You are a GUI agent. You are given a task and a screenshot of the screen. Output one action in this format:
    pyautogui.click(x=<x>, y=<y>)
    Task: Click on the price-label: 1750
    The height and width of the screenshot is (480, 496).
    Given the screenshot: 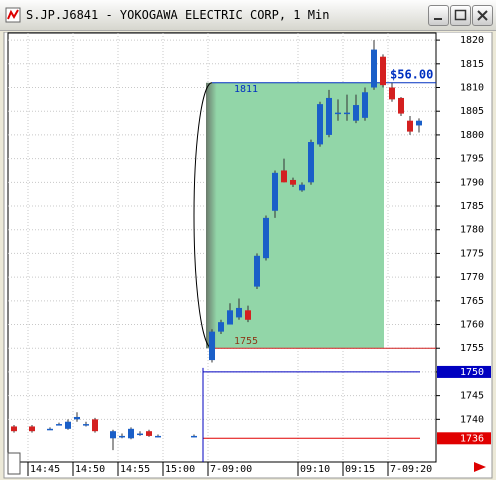 What is the action you would take?
    pyautogui.click(x=472, y=372)
    